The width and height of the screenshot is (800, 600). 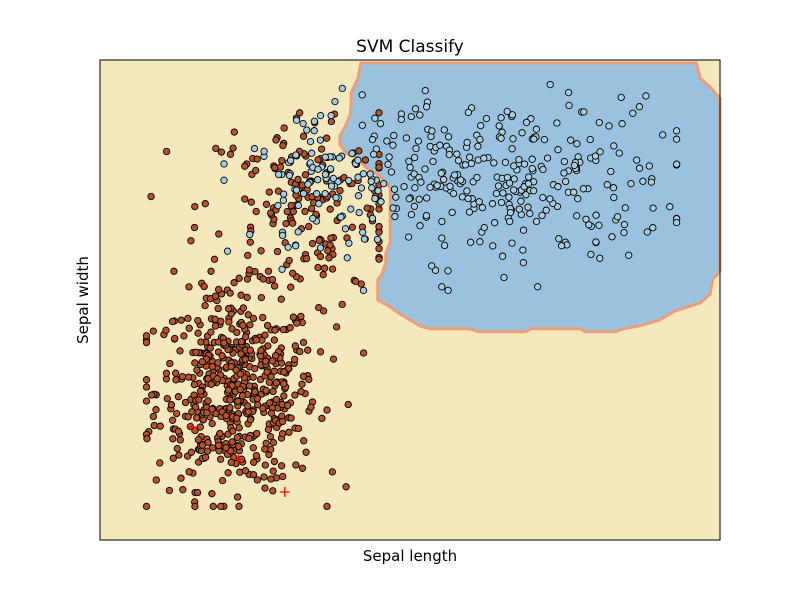 I want to click on x-axis-label: Sepal length, so click(x=410, y=556).